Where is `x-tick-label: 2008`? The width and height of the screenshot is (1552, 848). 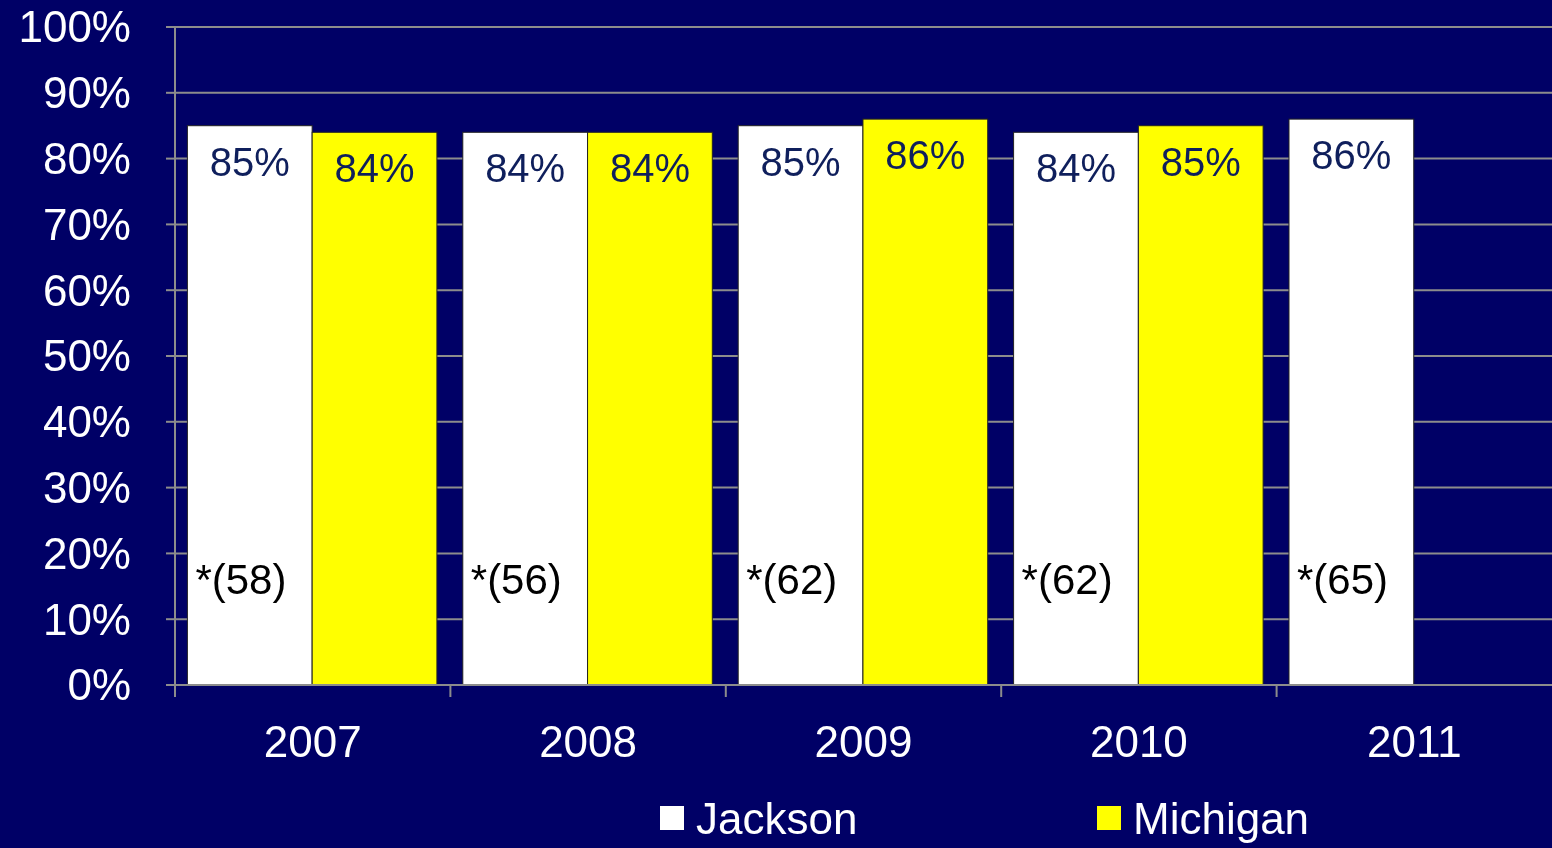
x-tick-label: 2008 is located at coordinates (588, 741).